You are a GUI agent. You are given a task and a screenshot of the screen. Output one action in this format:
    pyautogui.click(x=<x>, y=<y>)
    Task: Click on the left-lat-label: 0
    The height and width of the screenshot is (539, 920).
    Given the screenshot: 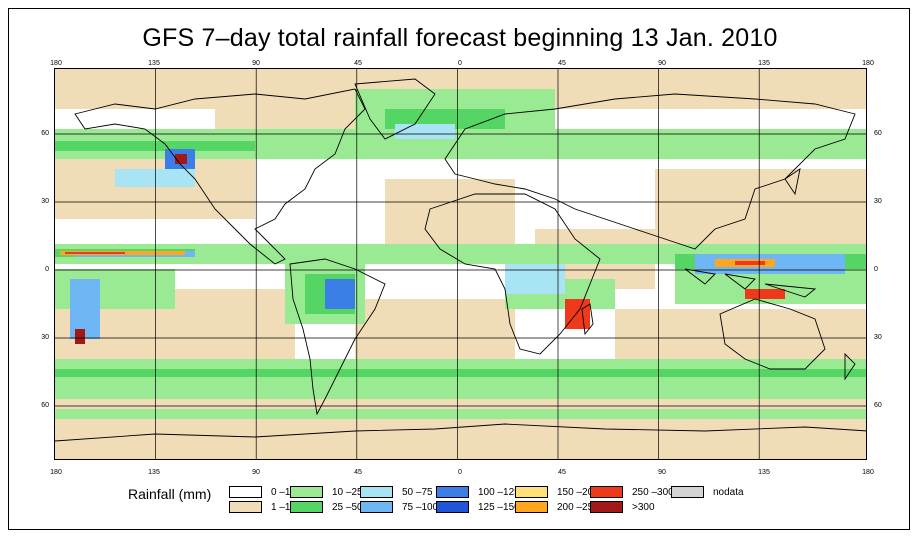 What is the action you would take?
    pyautogui.click(x=47, y=269)
    